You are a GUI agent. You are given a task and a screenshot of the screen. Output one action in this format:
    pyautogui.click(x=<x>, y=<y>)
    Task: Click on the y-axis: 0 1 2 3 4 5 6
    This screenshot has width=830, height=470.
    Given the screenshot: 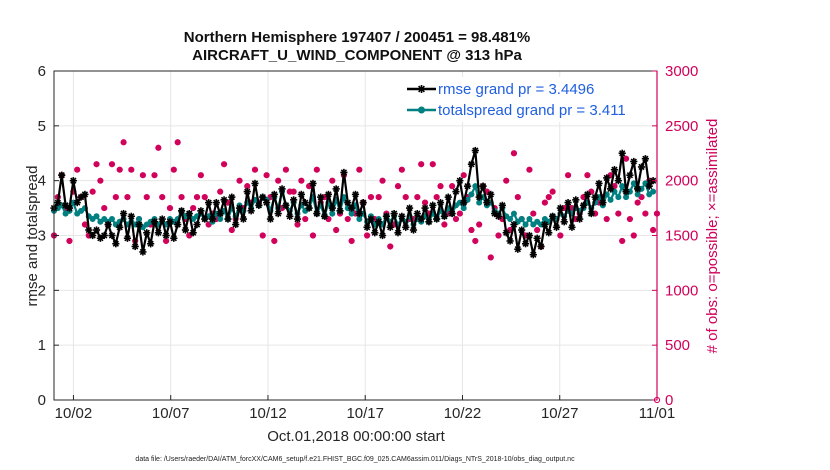 What is the action you would take?
    pyautogui.click(x=48, y=236)
    